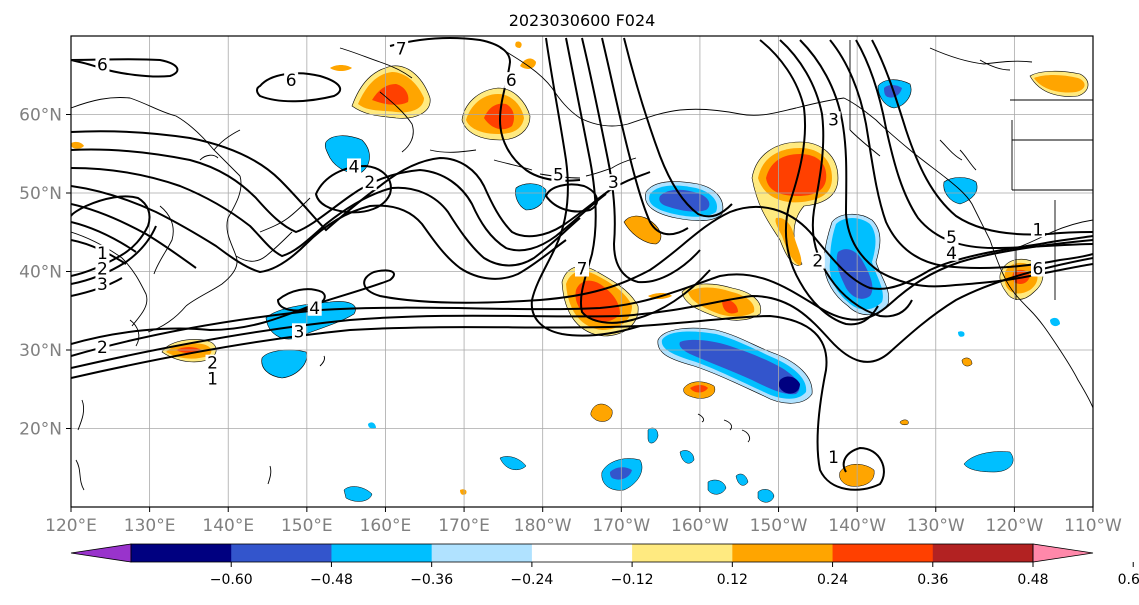 The height and width of the screenshot is (605, 1139). What do you see at coordinates (1063, 553) in the screenshot?
I see `colorbar-extend-high` at bounding box center [1063, 553].